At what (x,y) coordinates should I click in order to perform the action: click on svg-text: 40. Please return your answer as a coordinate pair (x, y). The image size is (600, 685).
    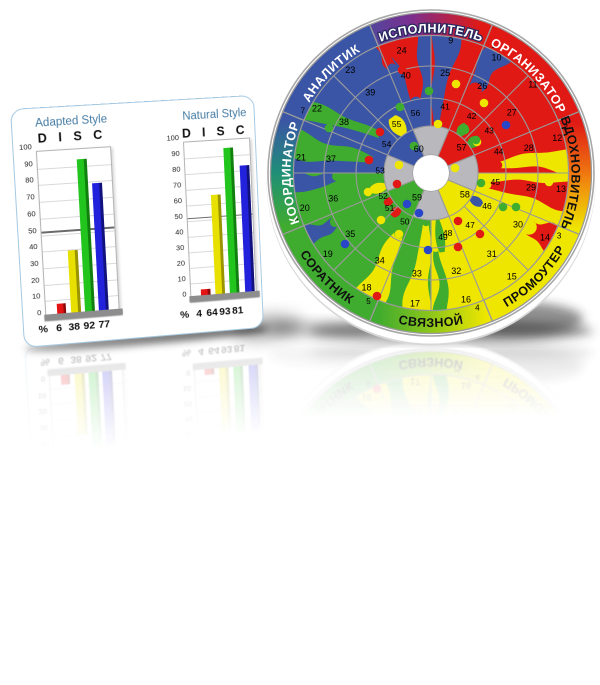
    Looking at the image, I should click on (406, 610).